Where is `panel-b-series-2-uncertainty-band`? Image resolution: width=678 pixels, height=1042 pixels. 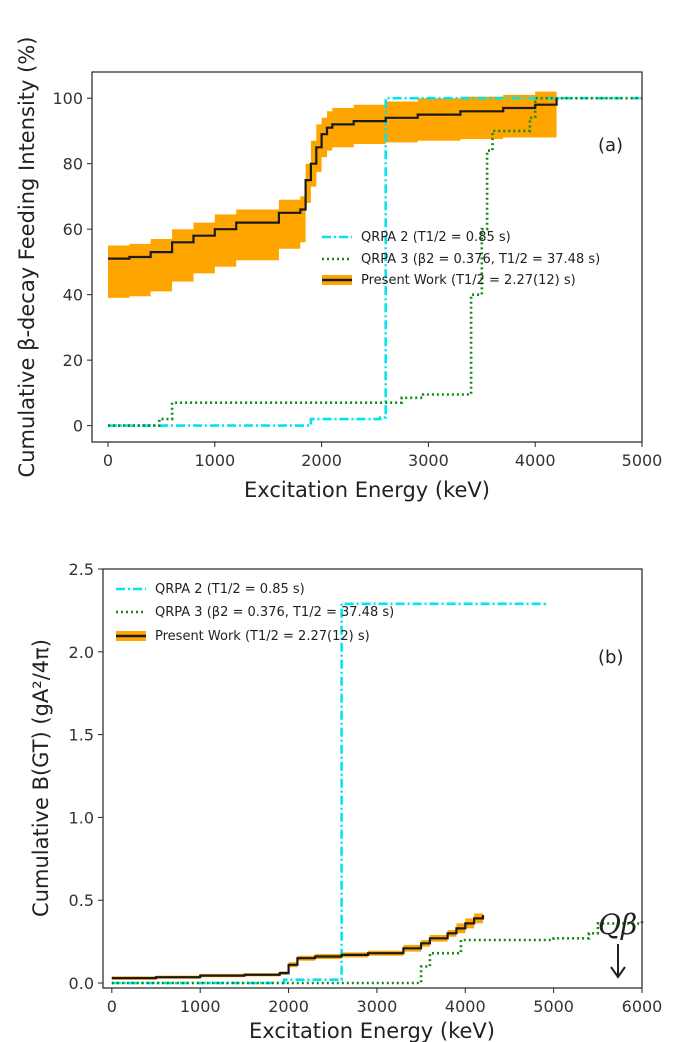 panel-b-series-2-uncertainty-band is located at coordinates (297, 945).